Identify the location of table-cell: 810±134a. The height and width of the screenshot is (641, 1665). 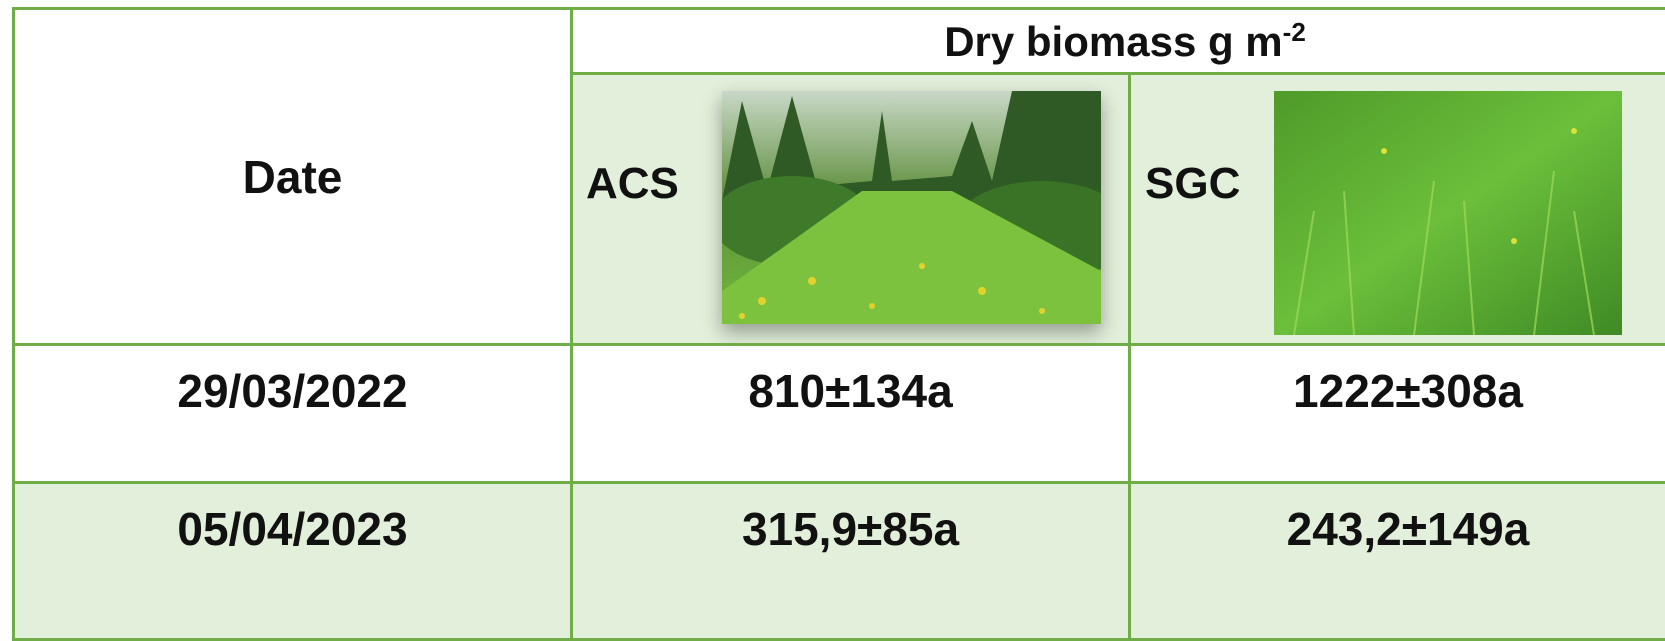
(850, 413).